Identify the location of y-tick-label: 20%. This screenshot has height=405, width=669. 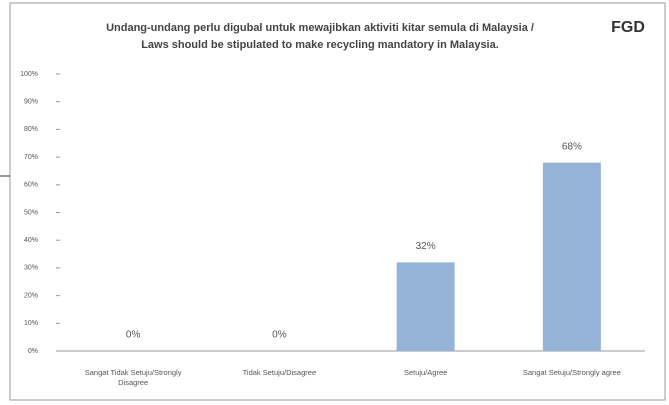
(31, 295).